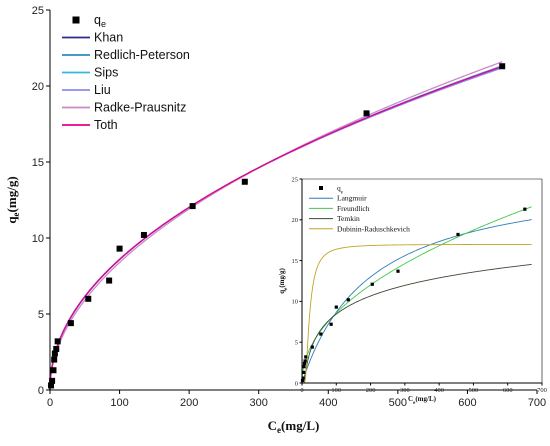 The width and height of the screenshot is (550, 446). Describe the element at coordinates (142, 55) in the screenshot. I see `legend-label-redlich-peterson: Redlich-Peterson` at that location.